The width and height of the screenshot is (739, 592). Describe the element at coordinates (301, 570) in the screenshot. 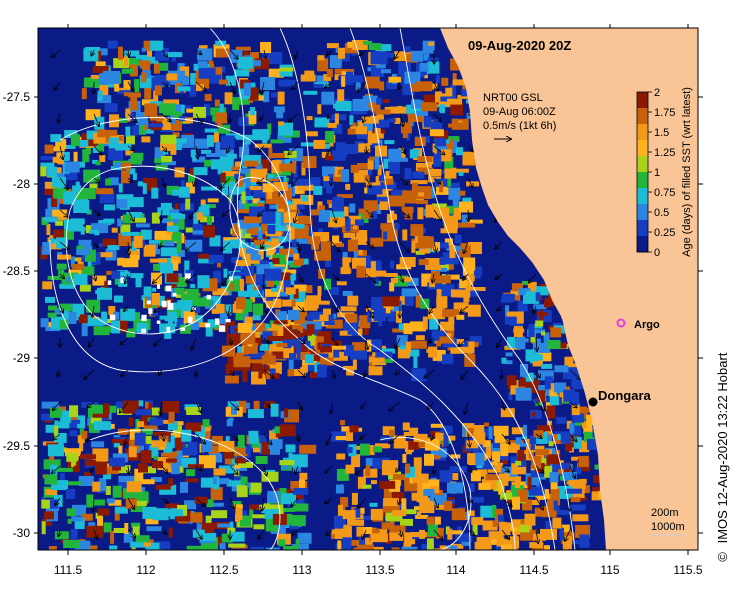

I see `x-tick-label: 113` at that location.